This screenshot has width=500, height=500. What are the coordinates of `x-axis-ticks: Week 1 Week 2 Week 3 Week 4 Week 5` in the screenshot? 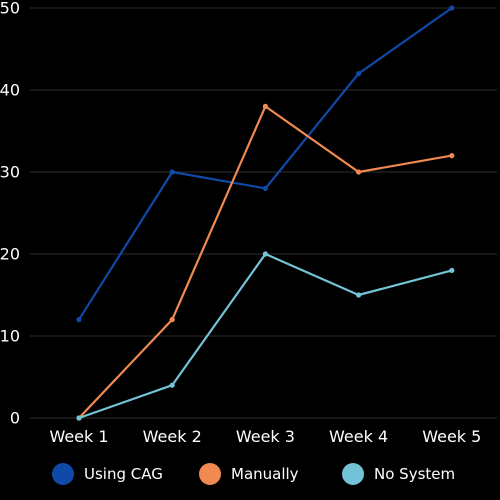 It's located at (265, 436).